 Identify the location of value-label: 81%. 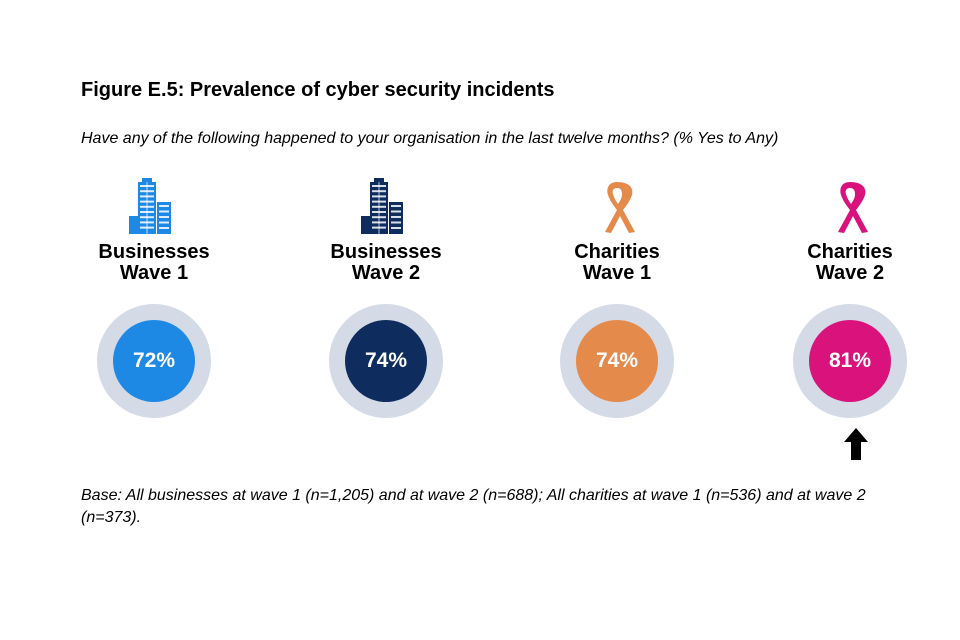
(850, 360).